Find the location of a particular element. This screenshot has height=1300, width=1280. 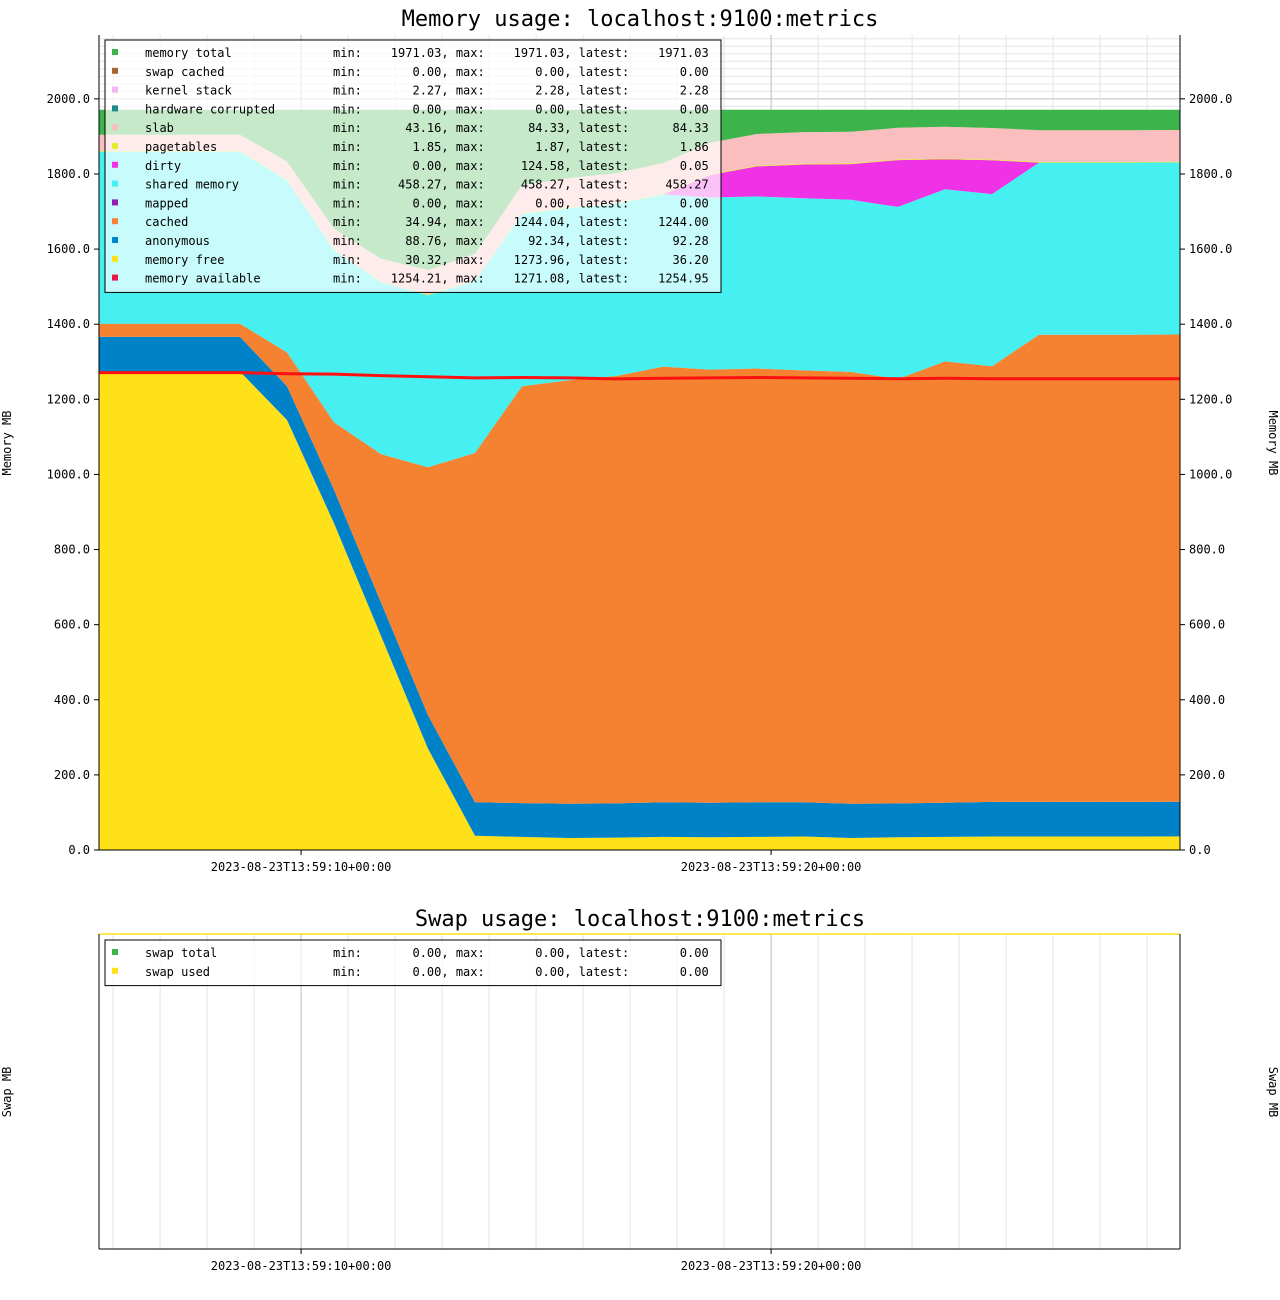

memory-legend-label: mapped is located at coordinates (166, 203).